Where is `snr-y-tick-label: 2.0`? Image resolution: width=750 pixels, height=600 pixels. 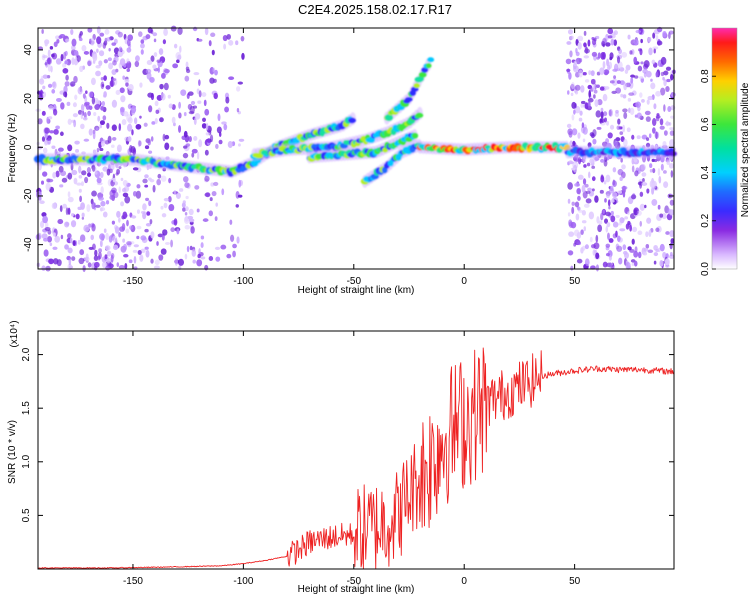 snr-y-tick-label: 2.0 is located at coordinates (26, 354).